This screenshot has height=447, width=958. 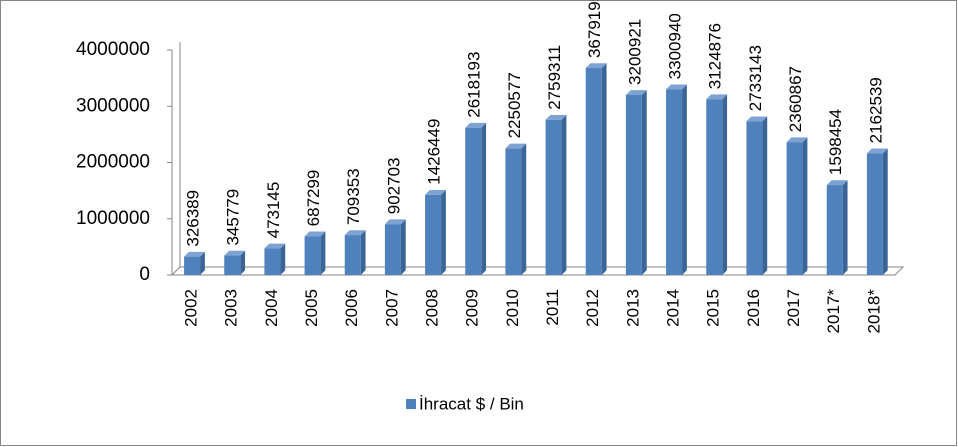 I want to click on value-label: 3300940, so click(x=675, y=46).